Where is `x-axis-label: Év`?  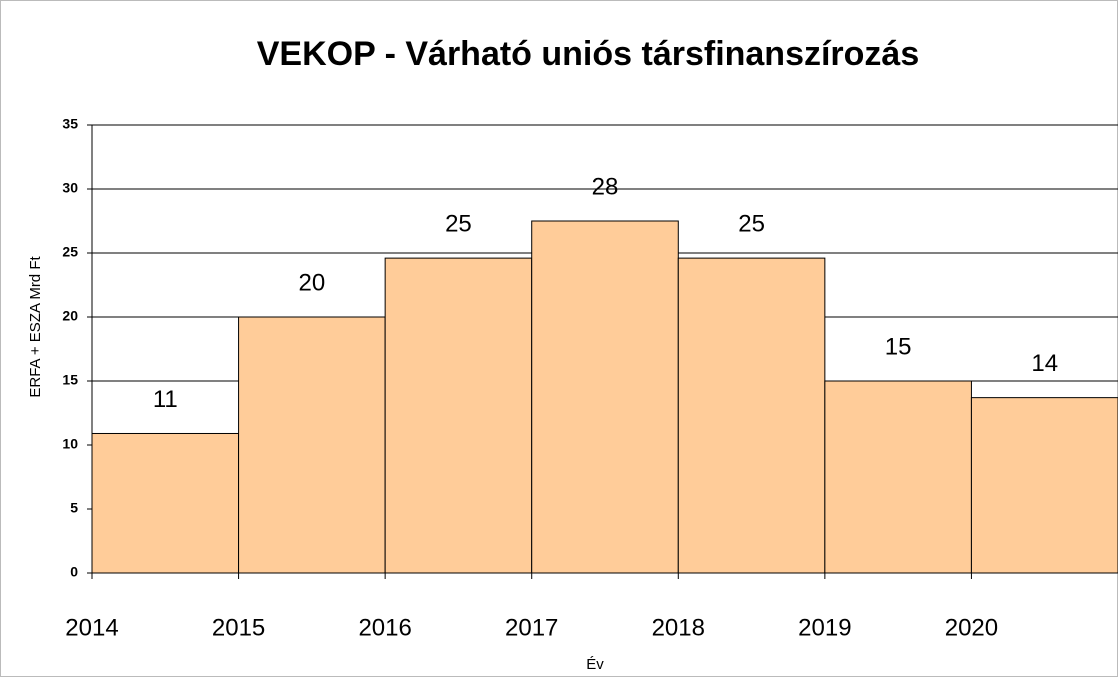 x-axis-label: Év is located at coordinates (595, 664).